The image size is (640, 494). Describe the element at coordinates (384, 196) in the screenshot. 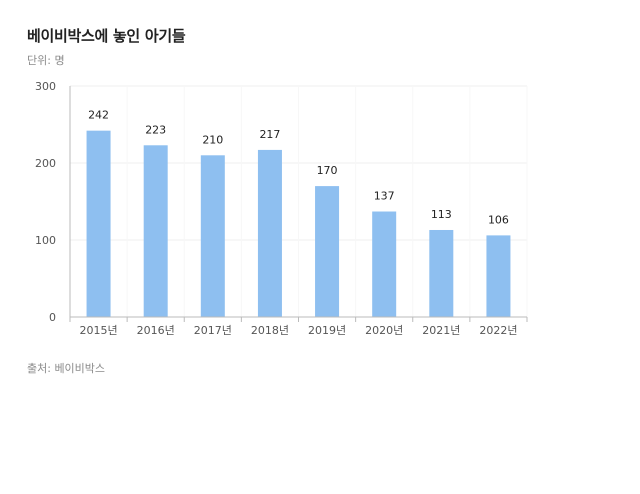

I see `data-label: 137` at that location.